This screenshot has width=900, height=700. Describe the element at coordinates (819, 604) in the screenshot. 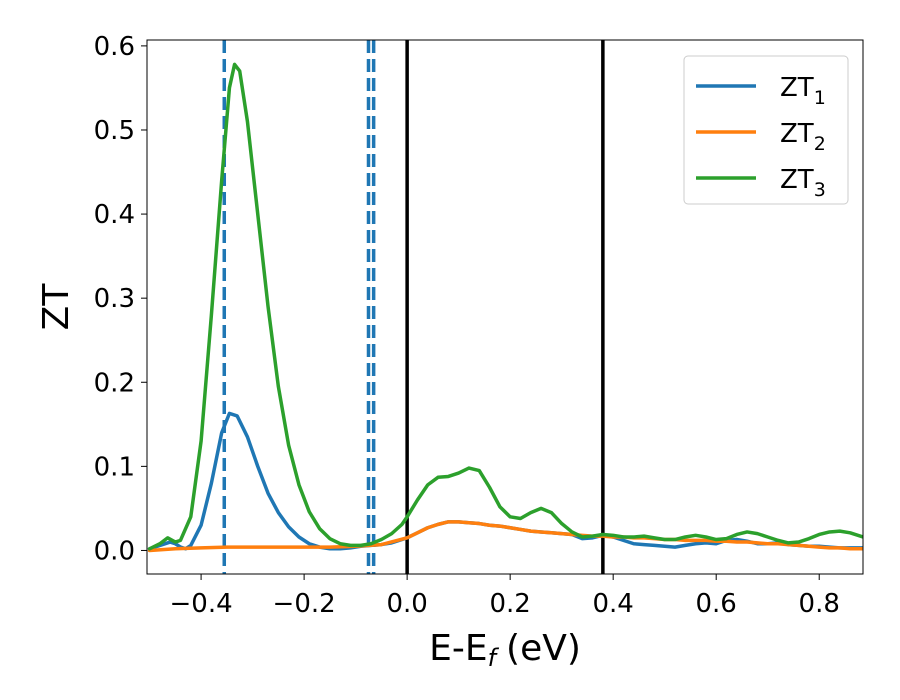

I see `x-tick-label: 0.8` at that location.